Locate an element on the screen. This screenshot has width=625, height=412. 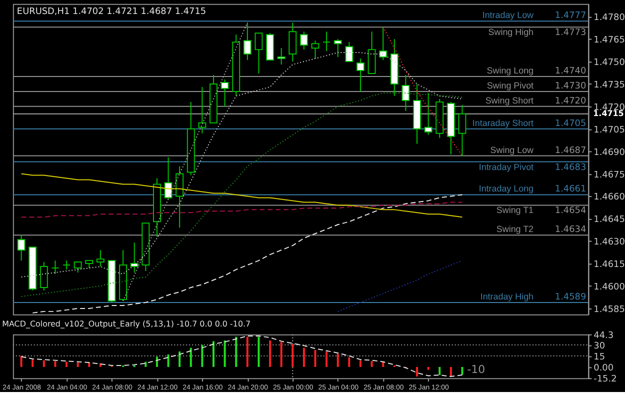
y-tick-label: -15.2 is located at coordinates (605, 379).